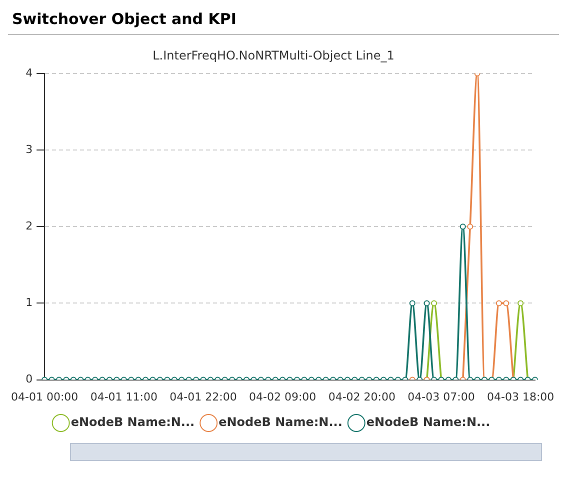  Describe the element at coordinates (29, 73) in the screenshot. I see `y-tick-label: 4` at that location.